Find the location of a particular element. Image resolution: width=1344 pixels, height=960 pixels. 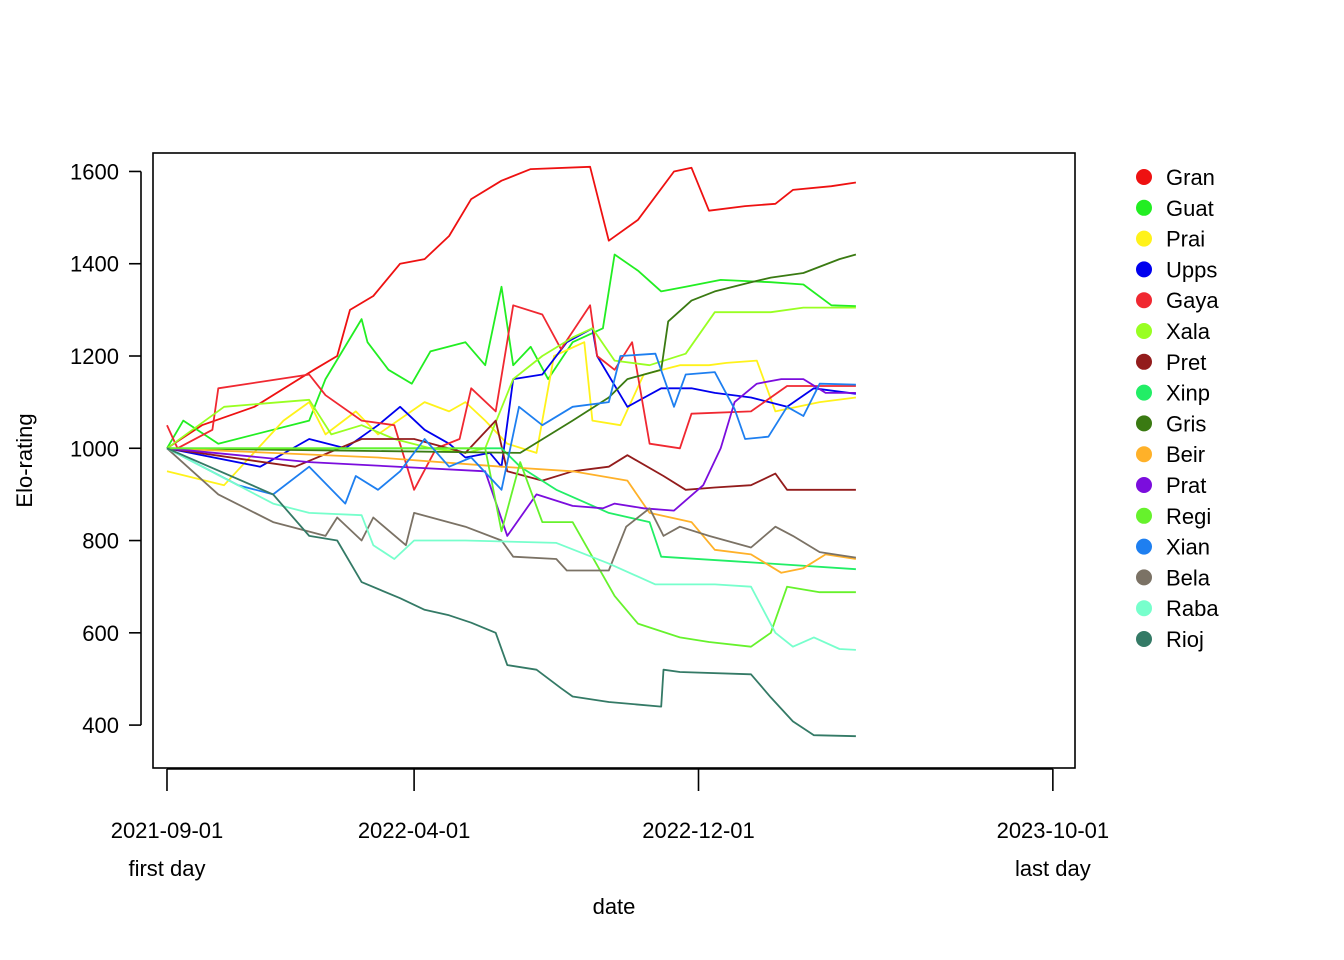

series-line-gris is located at coordinates (511, 353).